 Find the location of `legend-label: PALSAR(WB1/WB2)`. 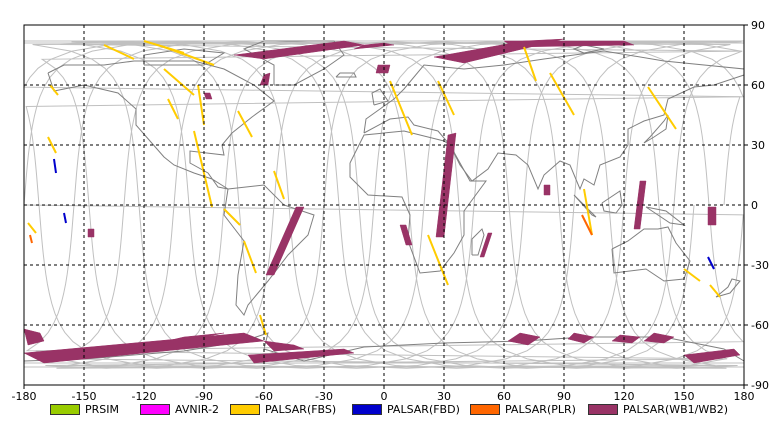

legend-label: PALSAR(WB1/WB2) is located at coordinates (676, 409).